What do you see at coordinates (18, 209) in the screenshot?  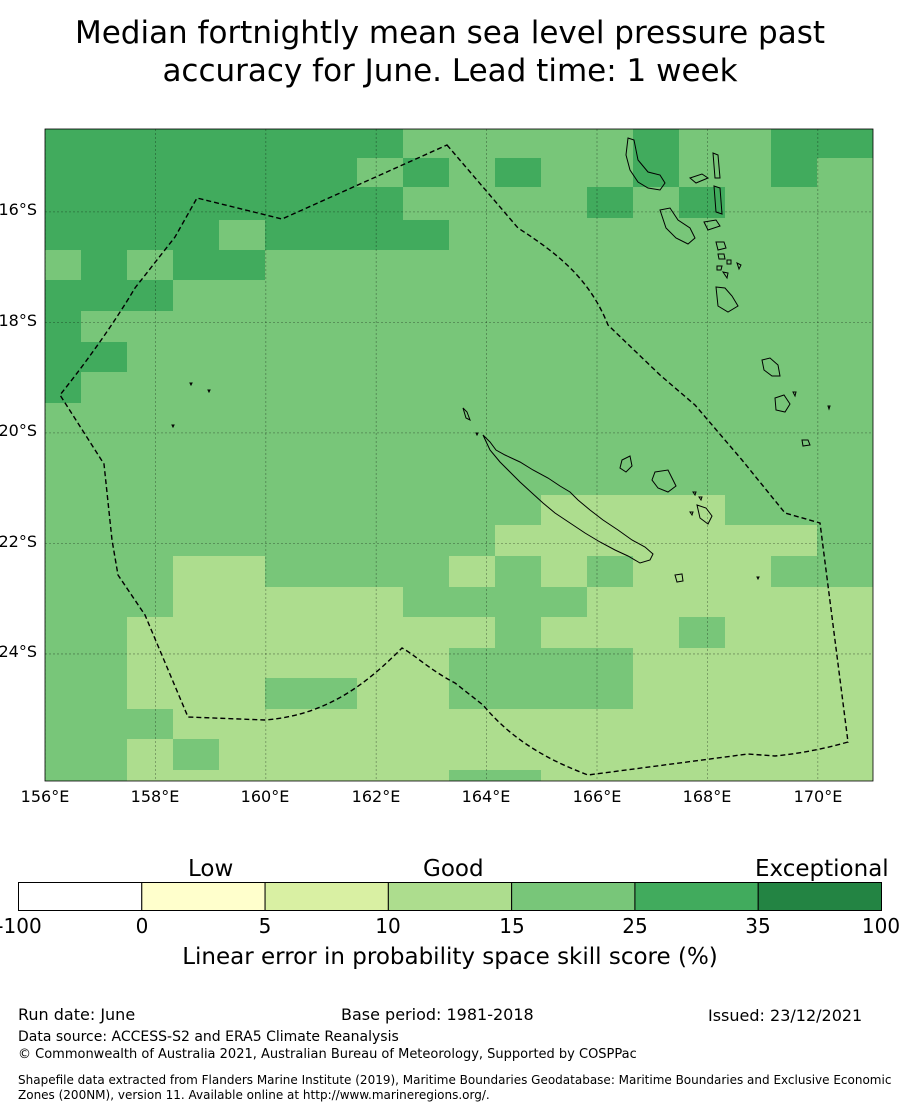 I see `lat-label-16s: 16°S` at bounding box center [18, 209].